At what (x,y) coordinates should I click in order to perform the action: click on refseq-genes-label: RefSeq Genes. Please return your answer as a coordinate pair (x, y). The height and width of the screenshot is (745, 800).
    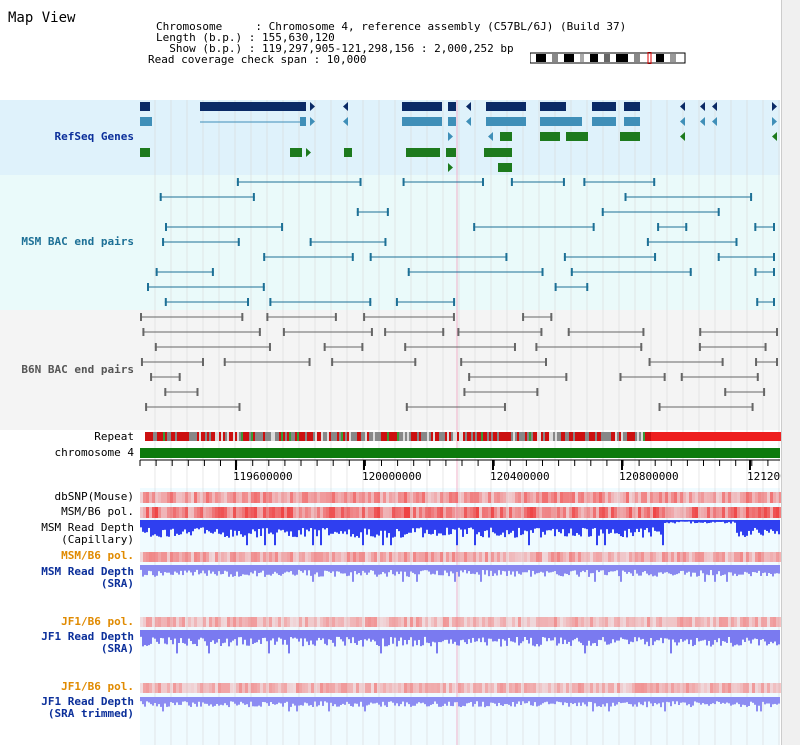
    Looking at the image, I should click on (94, 136).